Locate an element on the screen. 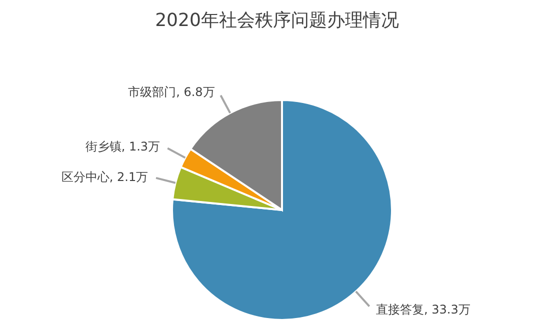 The width and height of the screenshot is (554, 336). slice-label: 直接答复, 33.3万 is located at coordinates (423, 309).